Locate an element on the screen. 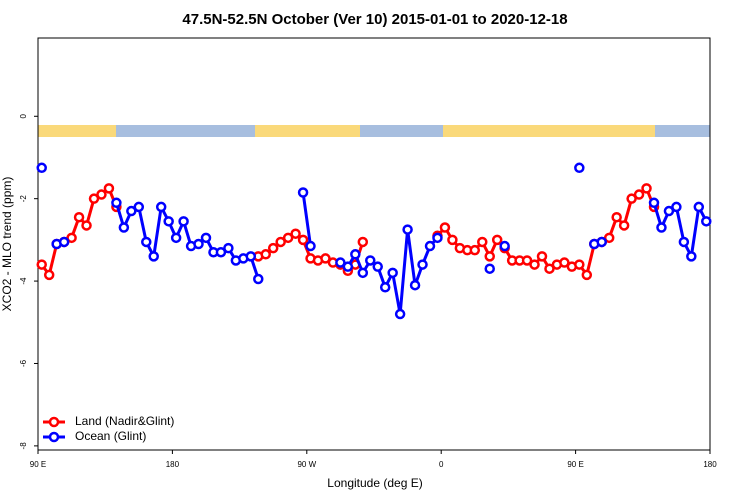  x-tick-label: 90 W is located at coordinates (306, 464).